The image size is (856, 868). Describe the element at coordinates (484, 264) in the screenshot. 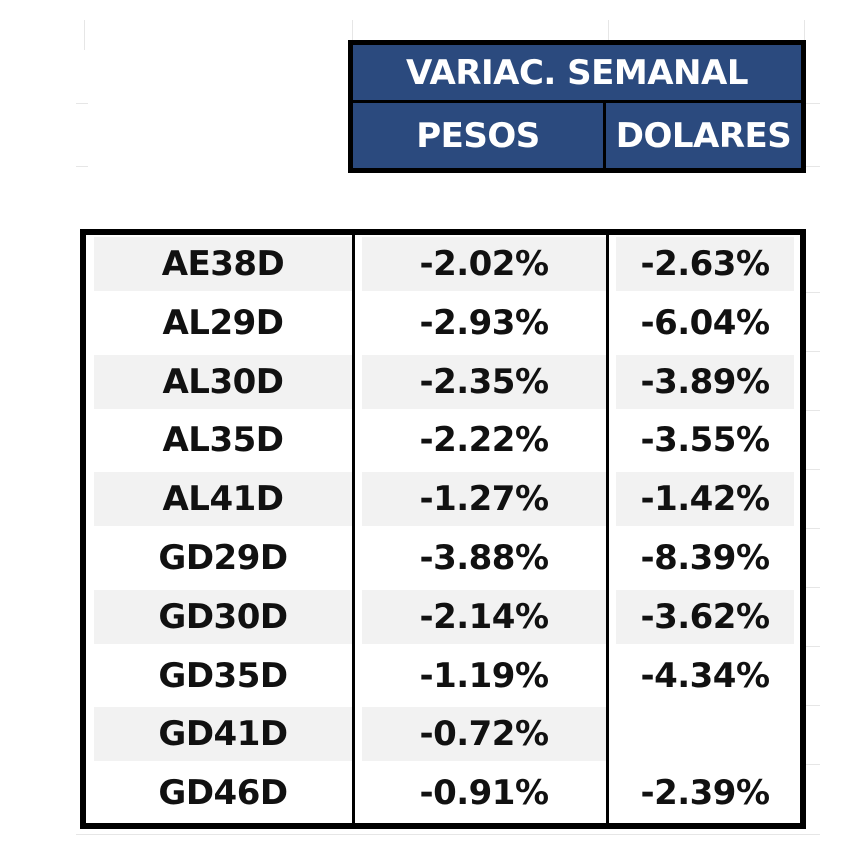

I see `pesos-cell: -2.02%` at that location.